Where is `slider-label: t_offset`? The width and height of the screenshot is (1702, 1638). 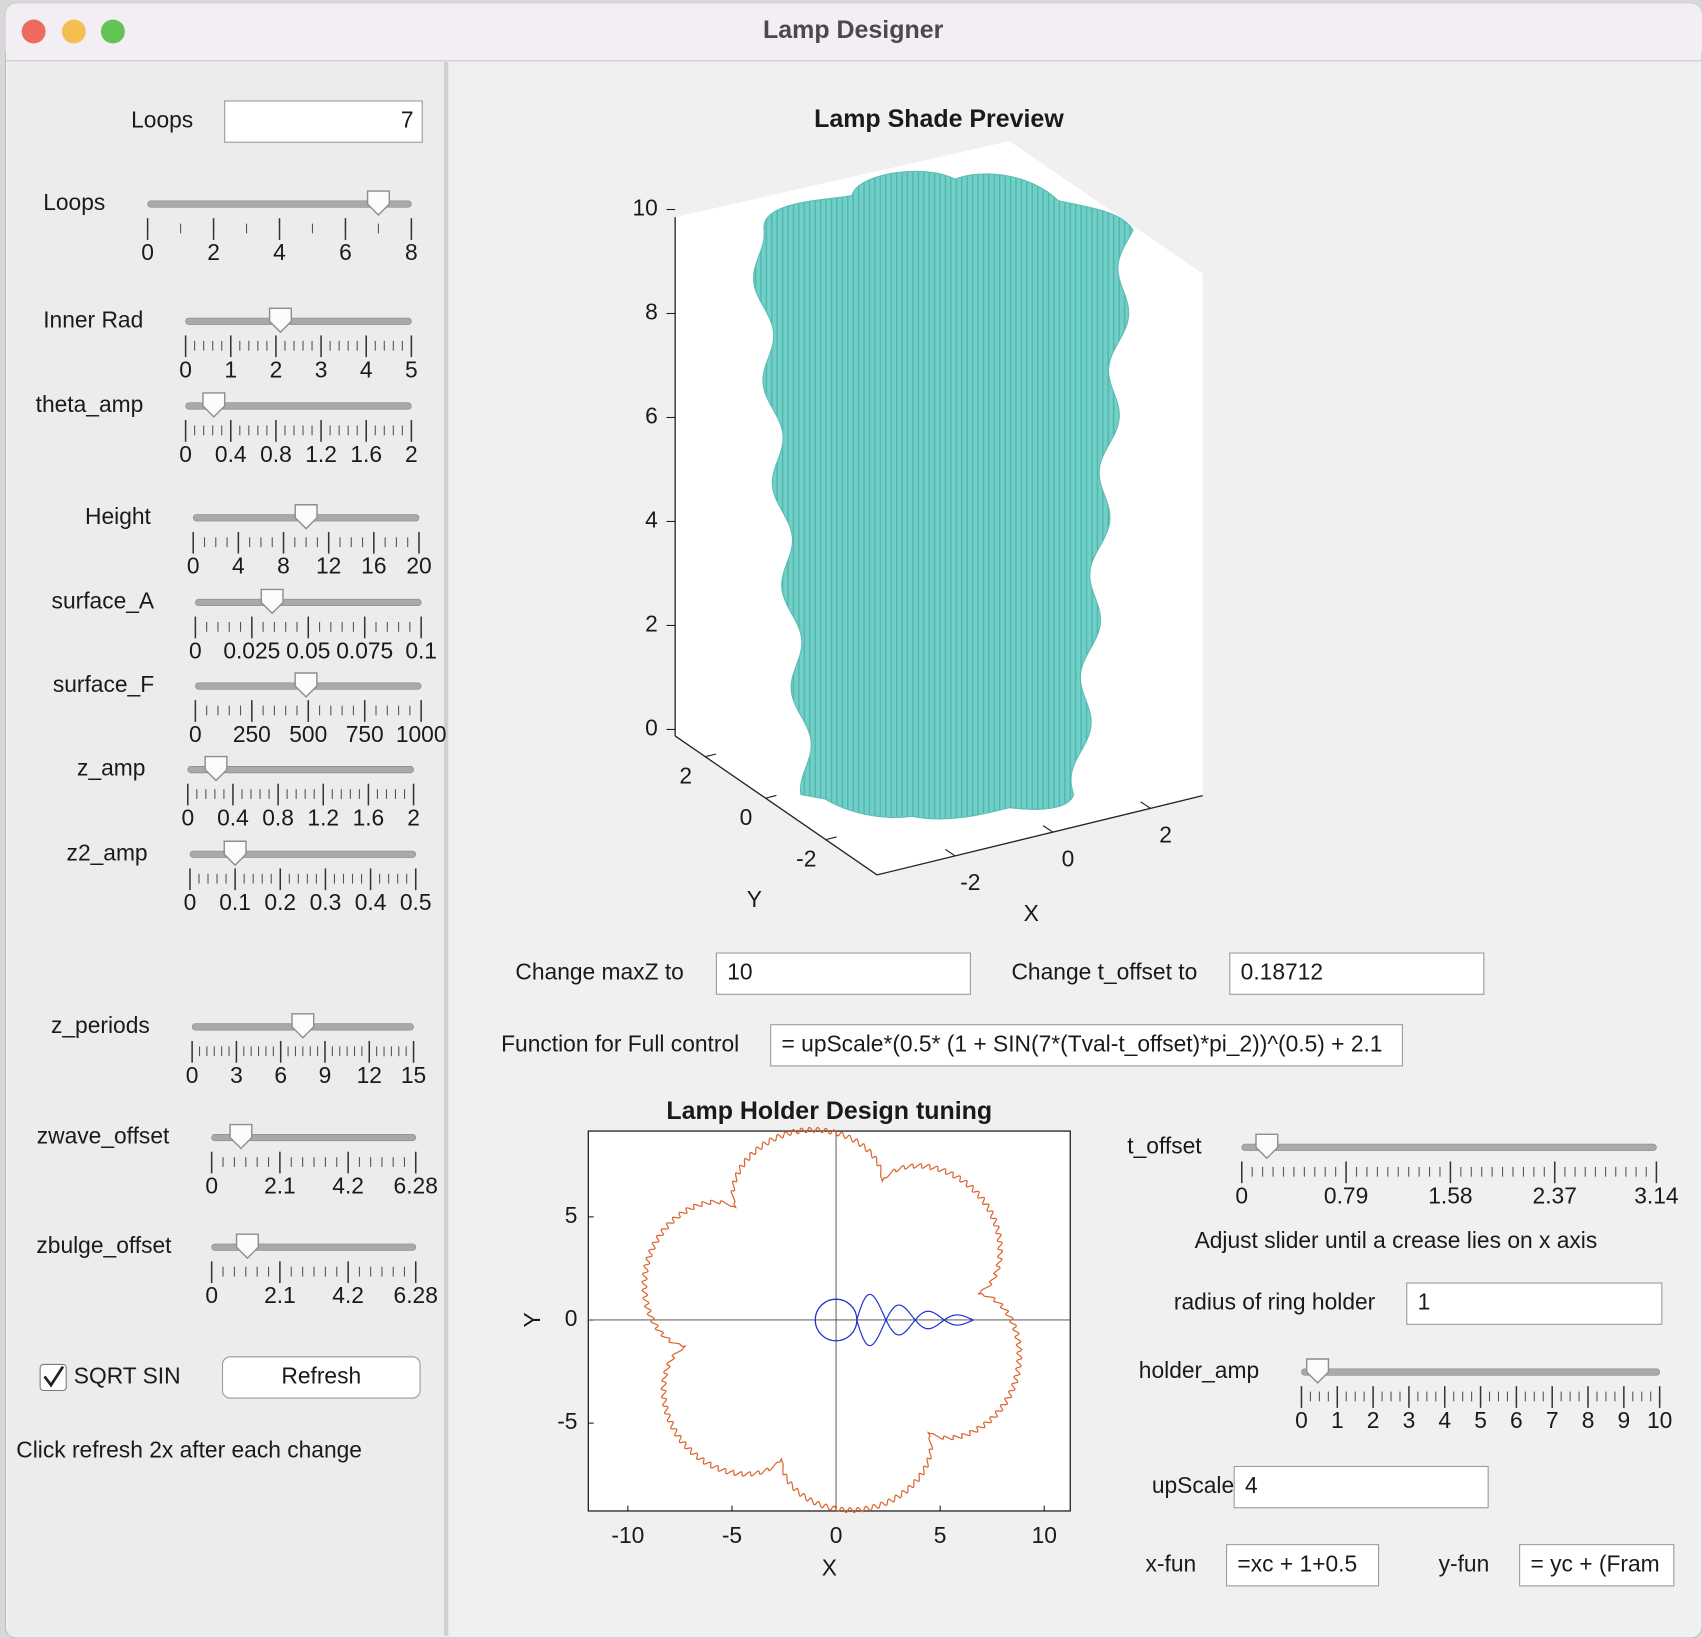 slider-label: t_offset is located at coordinates (1164, 1145).